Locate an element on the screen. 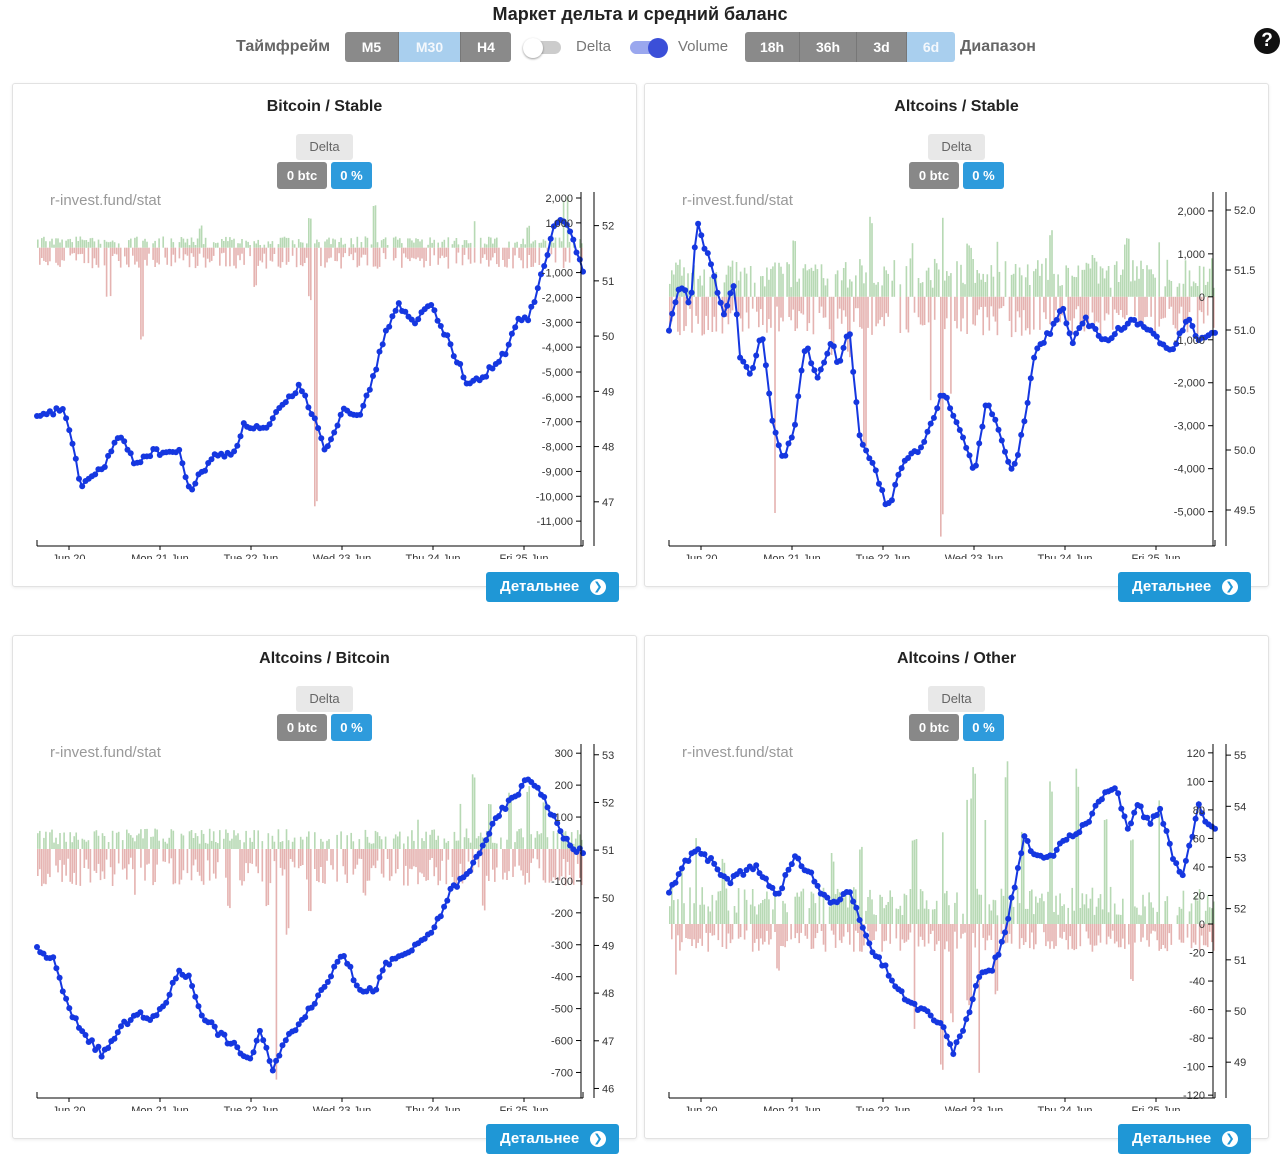  timeframe-m30: M30 is located at coordinates (430, 47).